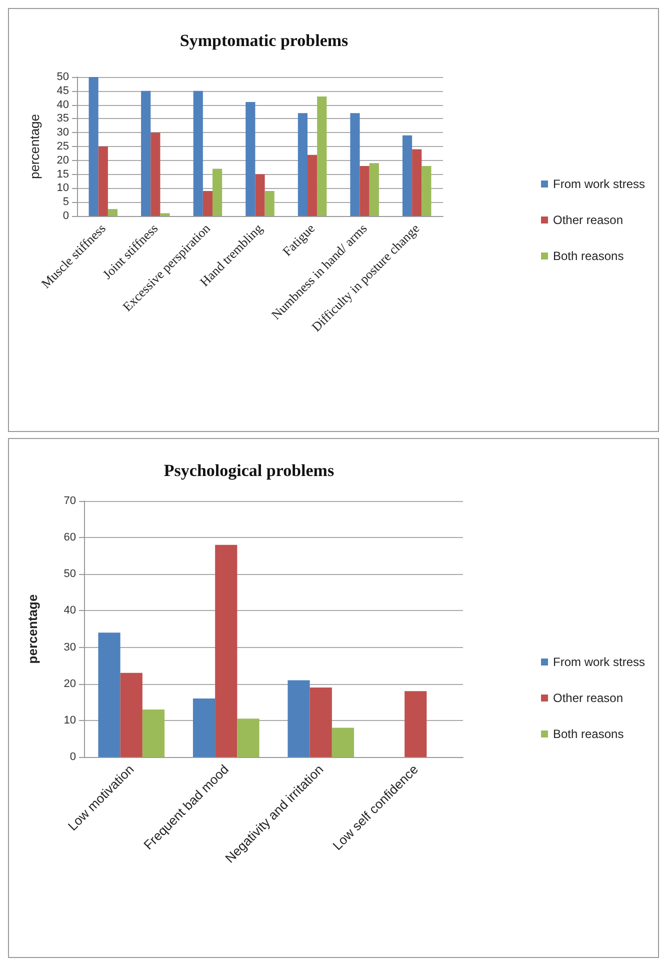 Image resolution: width=667 pixels, height=970 pixels. I want to click on chart-title: Psychological problems, so click(249, 470).